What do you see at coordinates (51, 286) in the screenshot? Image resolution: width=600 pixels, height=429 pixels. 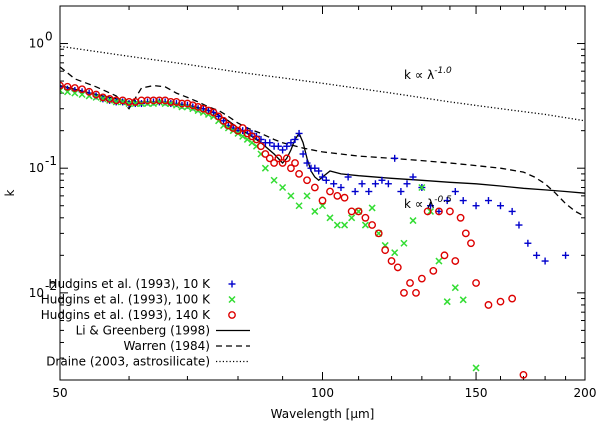 I see `y-tick-exponent: -2` at bounding box center [51, 286].